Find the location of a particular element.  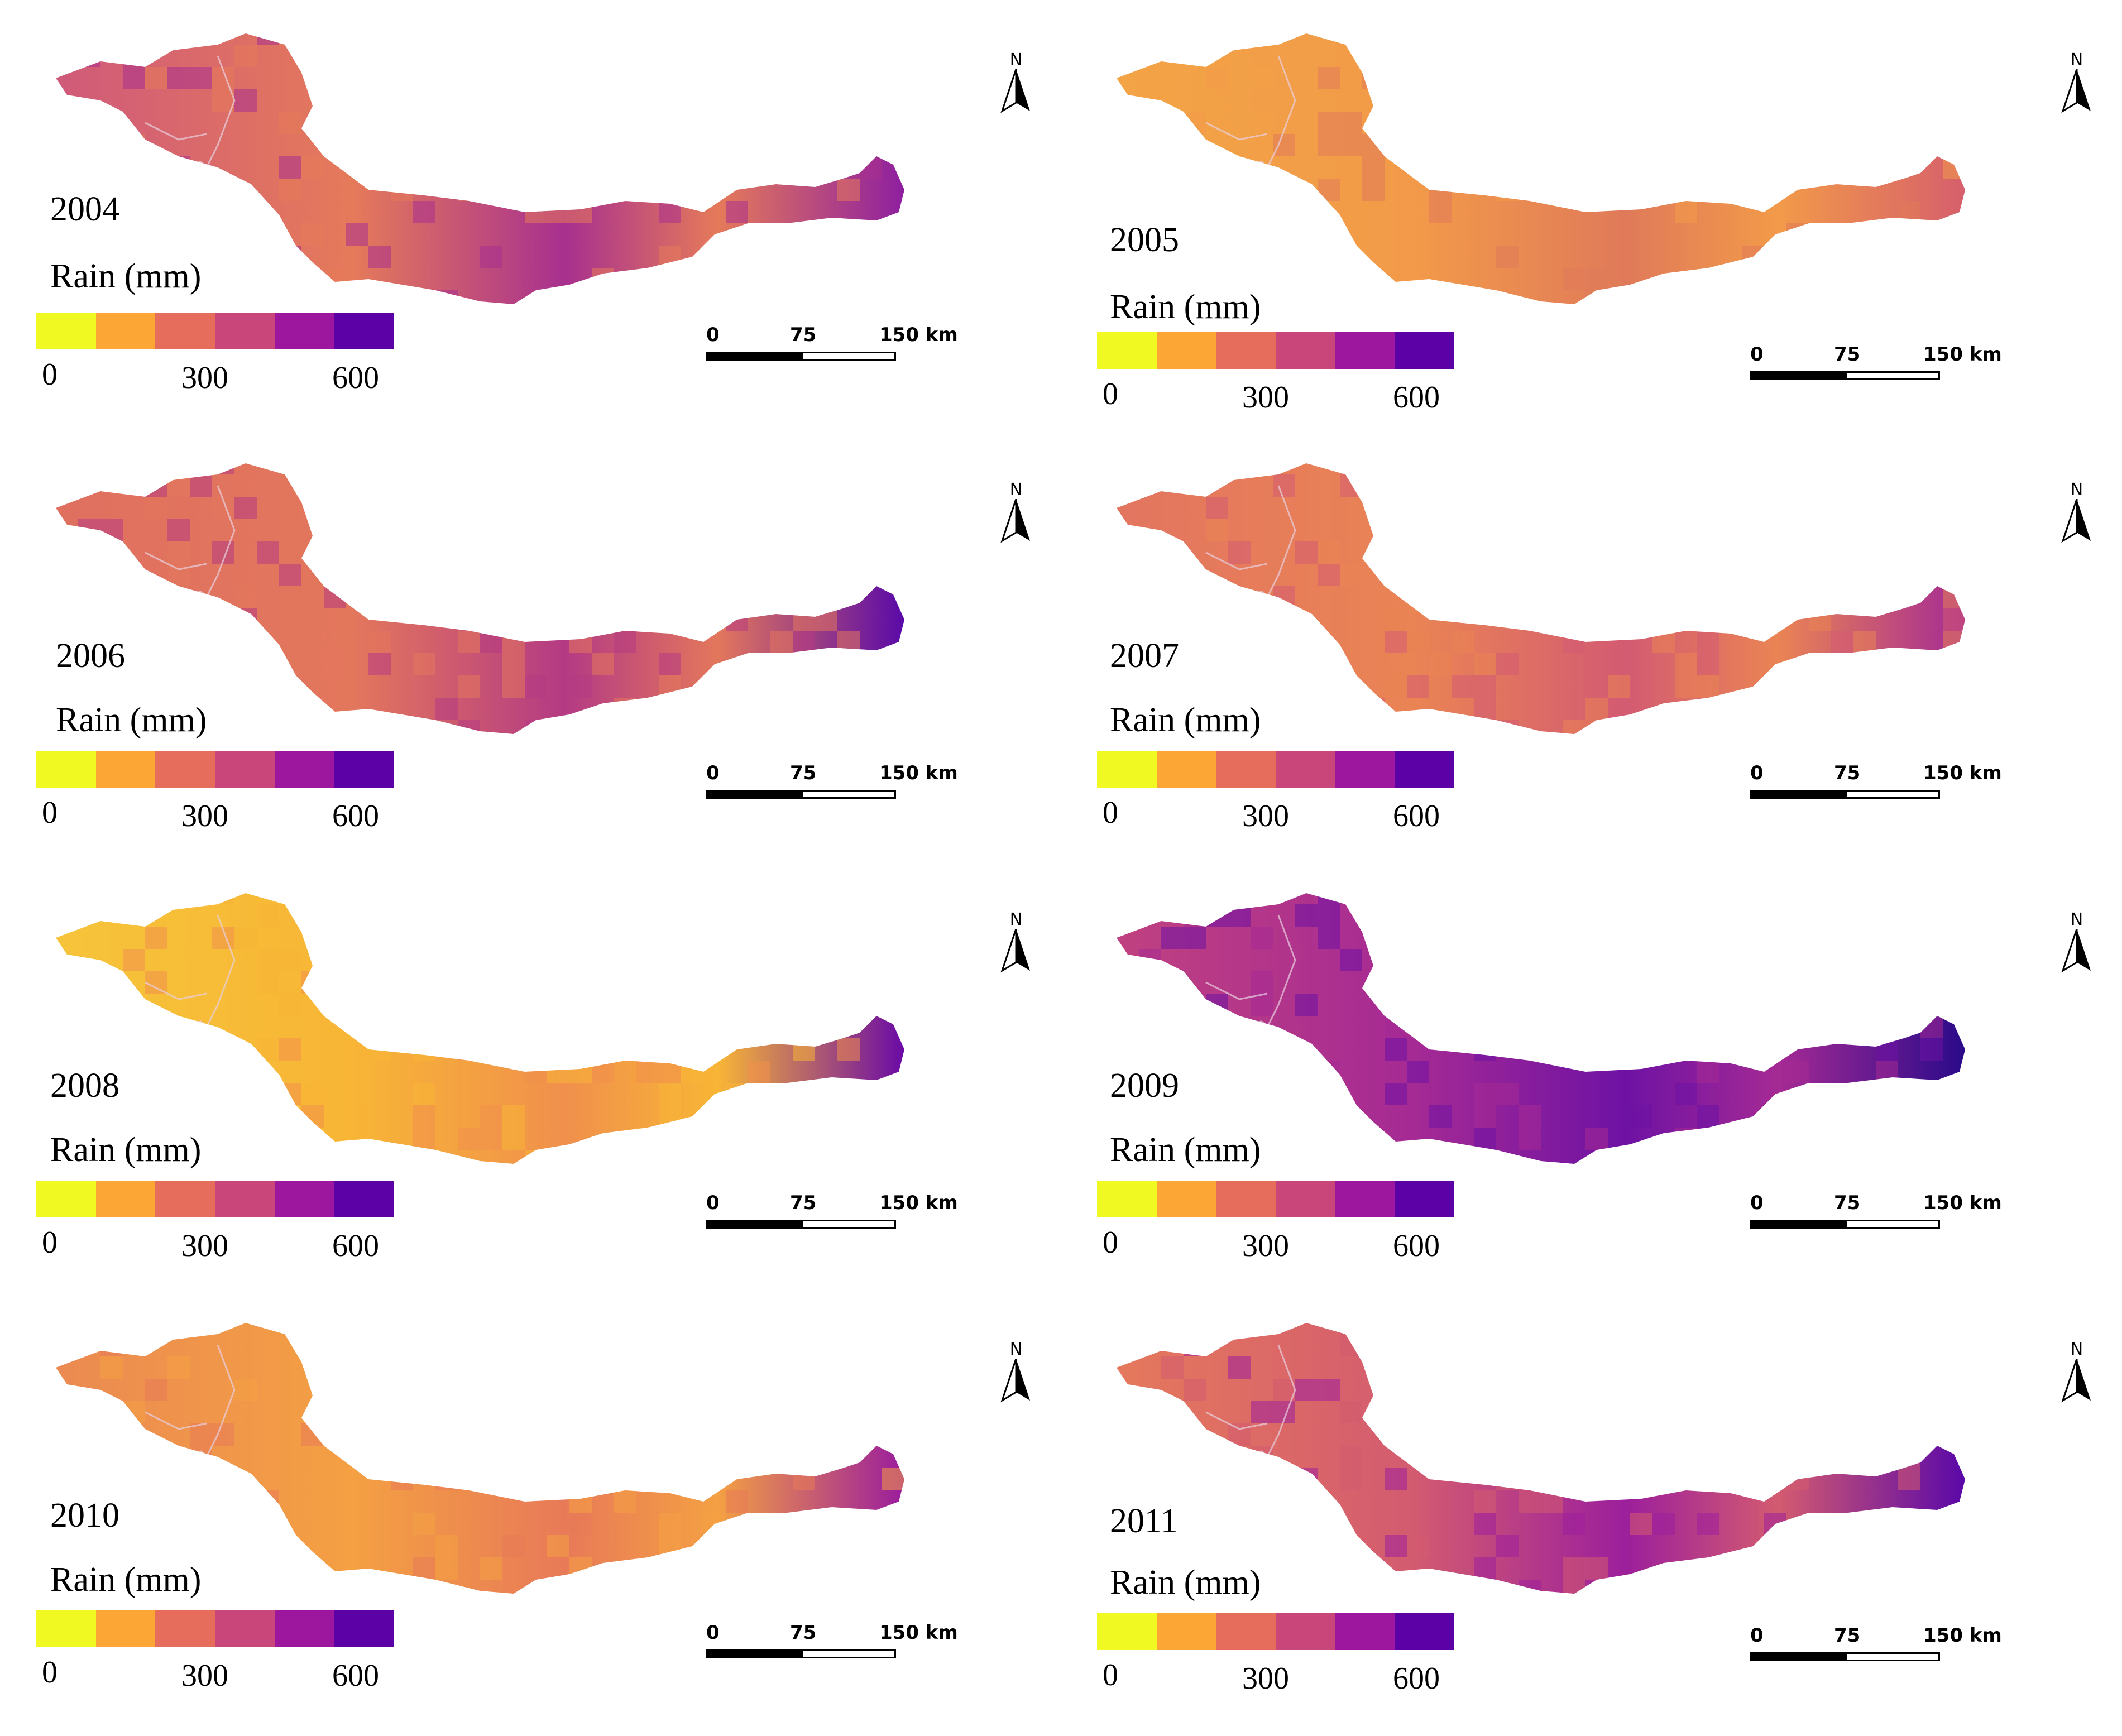

map-panel-2004: 2004 Rain (mm) 0 300 600 N 0 75 150 km is located at coordinates (563, 234).